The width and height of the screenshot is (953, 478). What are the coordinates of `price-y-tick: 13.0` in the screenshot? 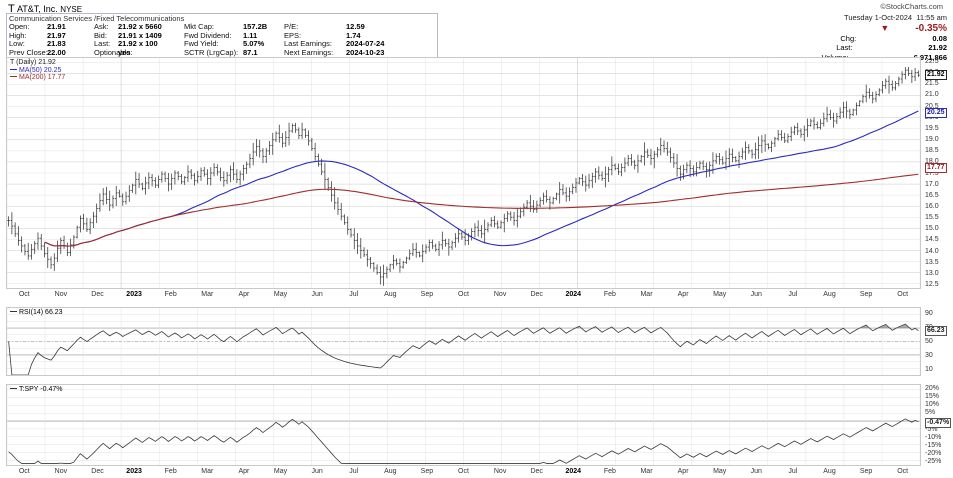 It's located at (932, 273).